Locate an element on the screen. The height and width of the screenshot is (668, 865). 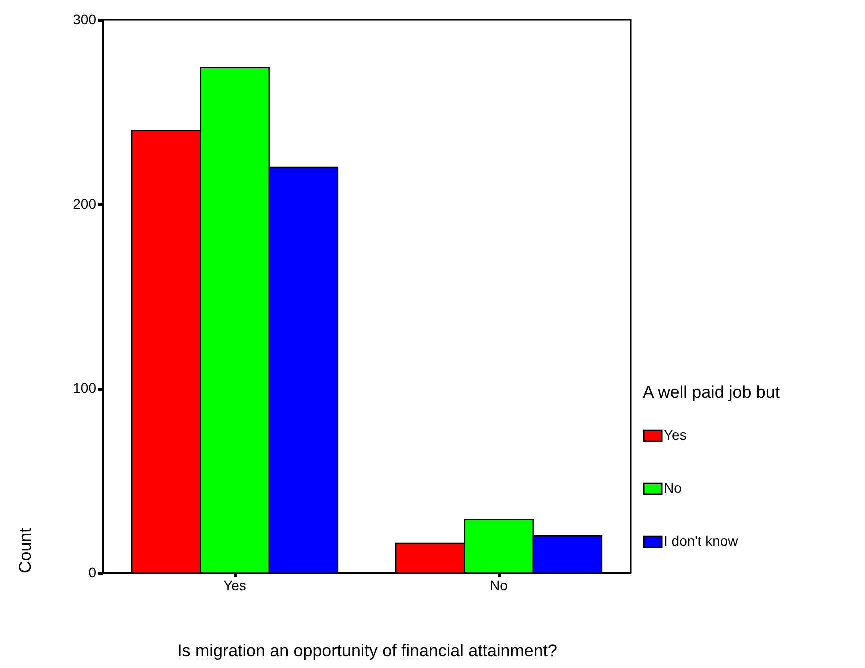
legend-label: I don't know is located at coordinates (702, 541).